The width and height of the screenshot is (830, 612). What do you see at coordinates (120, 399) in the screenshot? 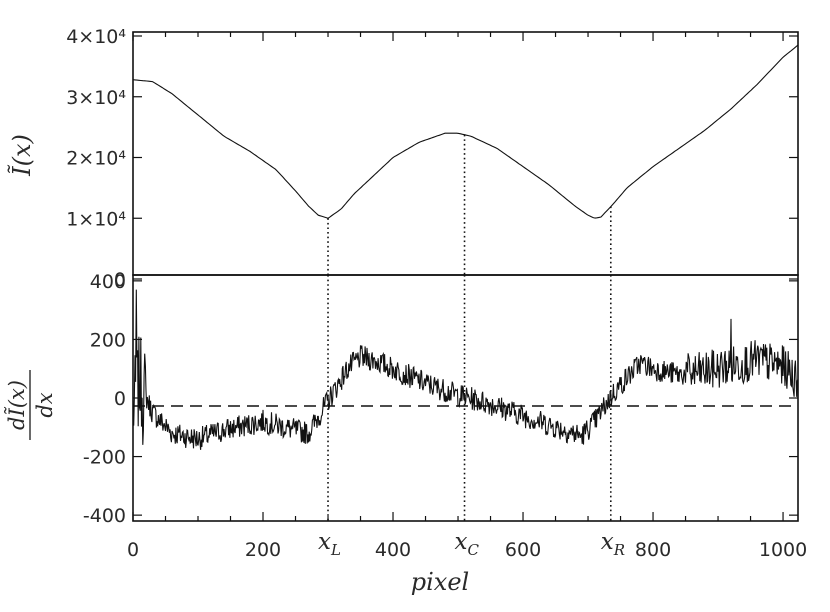
I see `bottom-ytick-label: 0` at bounding box center [120, 399].